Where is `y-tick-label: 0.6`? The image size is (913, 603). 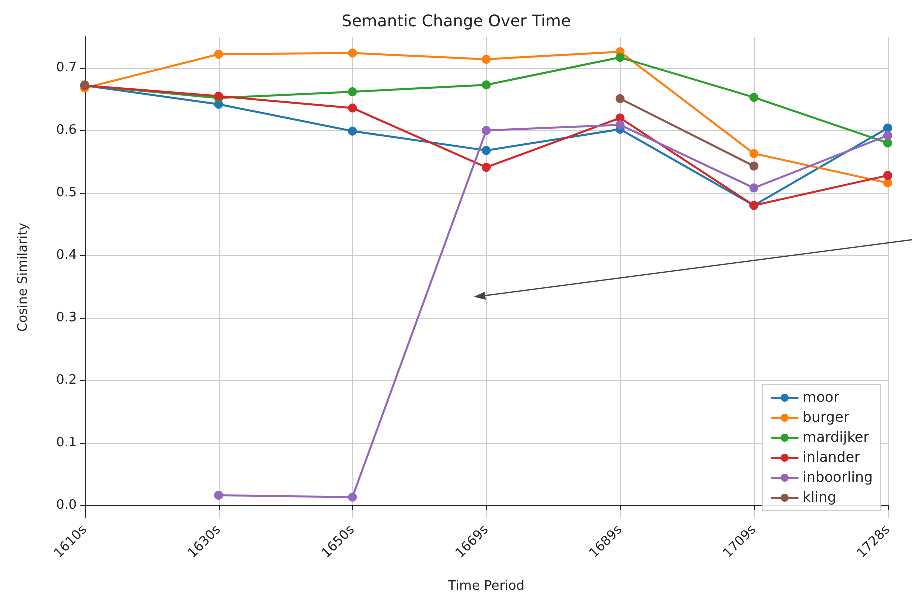
y-tick-label: 0.6 is located at coordinates (66, 130).